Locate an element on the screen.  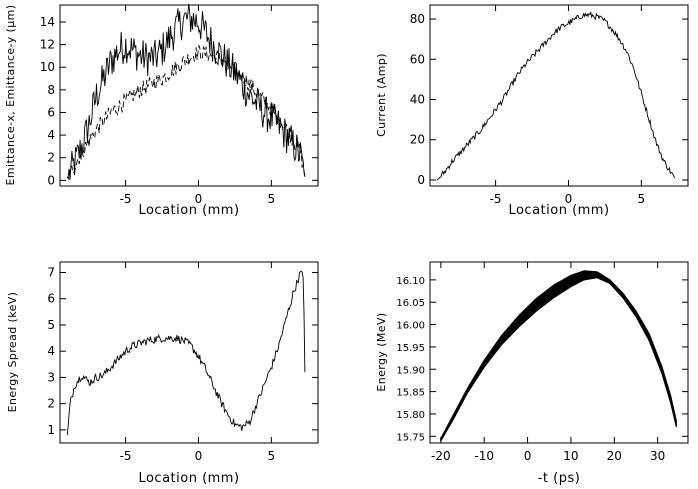
energy-spread-x-ticks: -5 0 5 is located at coordinates (198, 362).